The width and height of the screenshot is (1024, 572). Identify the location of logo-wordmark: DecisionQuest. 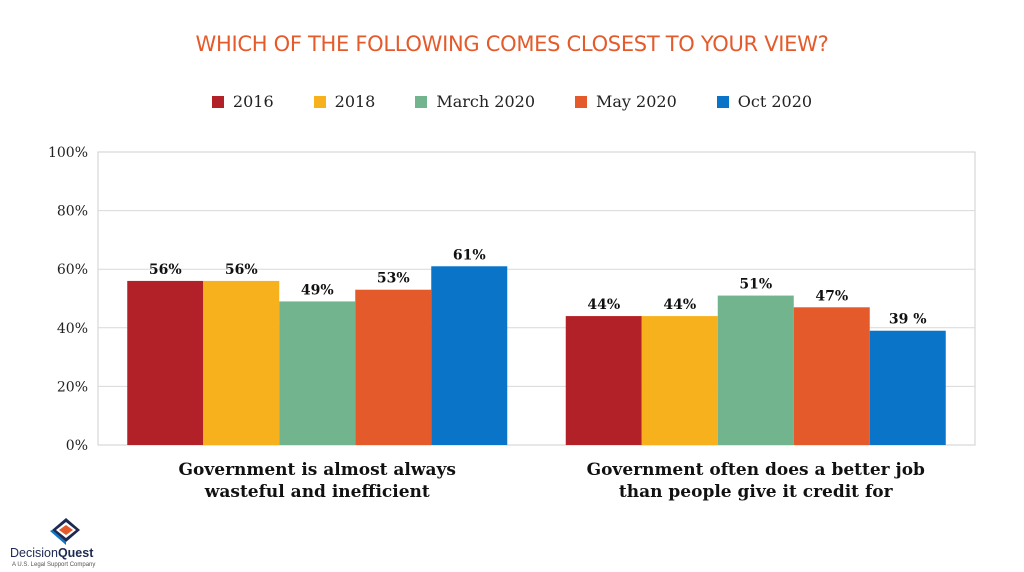
(52, 553).